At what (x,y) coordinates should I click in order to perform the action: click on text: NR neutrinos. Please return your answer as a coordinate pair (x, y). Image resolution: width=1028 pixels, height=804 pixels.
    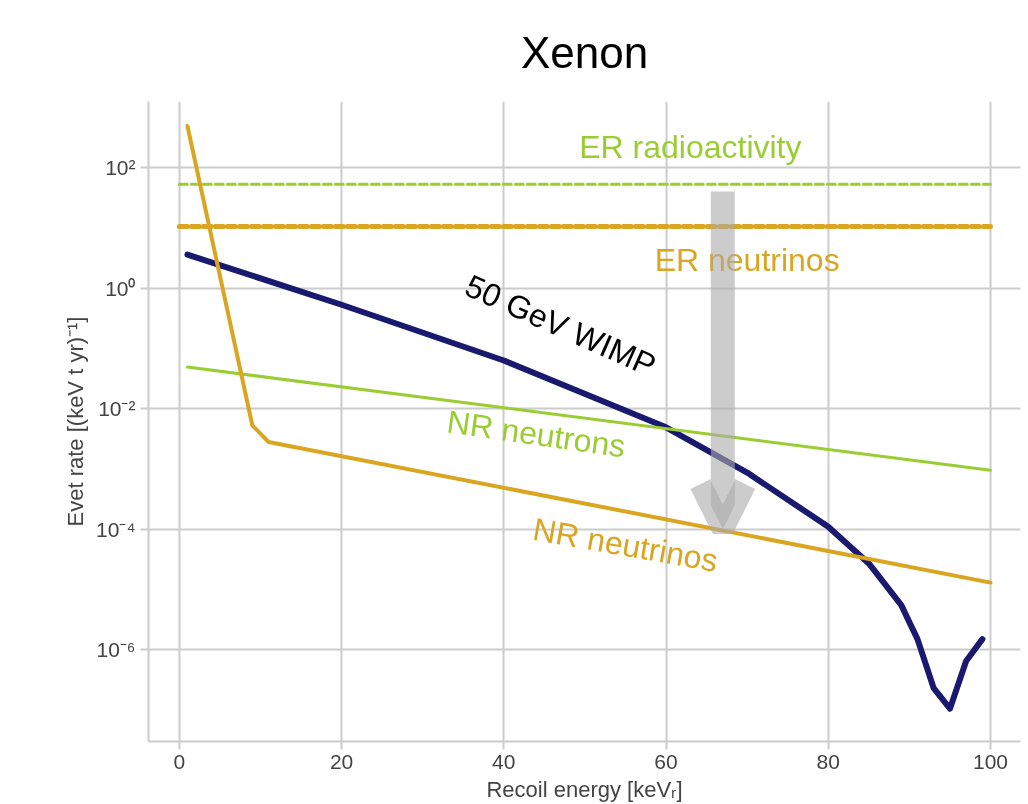
    Looking at the image, I should click on (625, 544).